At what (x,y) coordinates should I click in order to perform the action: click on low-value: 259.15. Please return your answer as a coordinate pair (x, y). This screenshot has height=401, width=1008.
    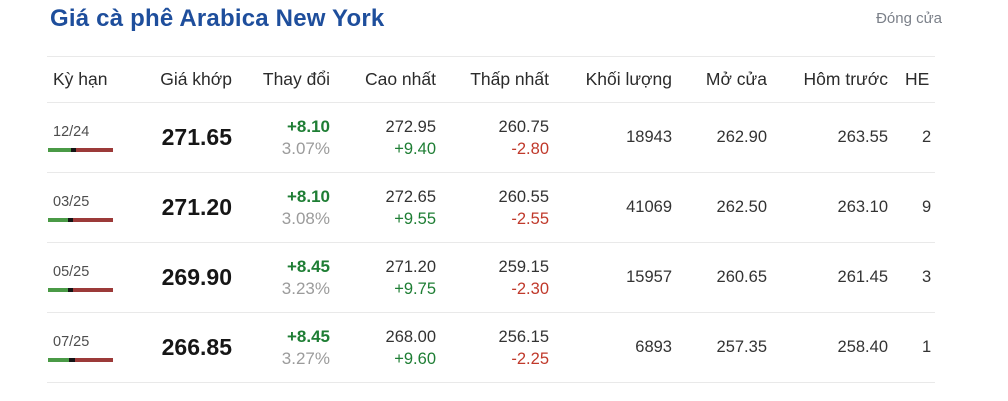
    Looking at the image, I should click on (523, 266).